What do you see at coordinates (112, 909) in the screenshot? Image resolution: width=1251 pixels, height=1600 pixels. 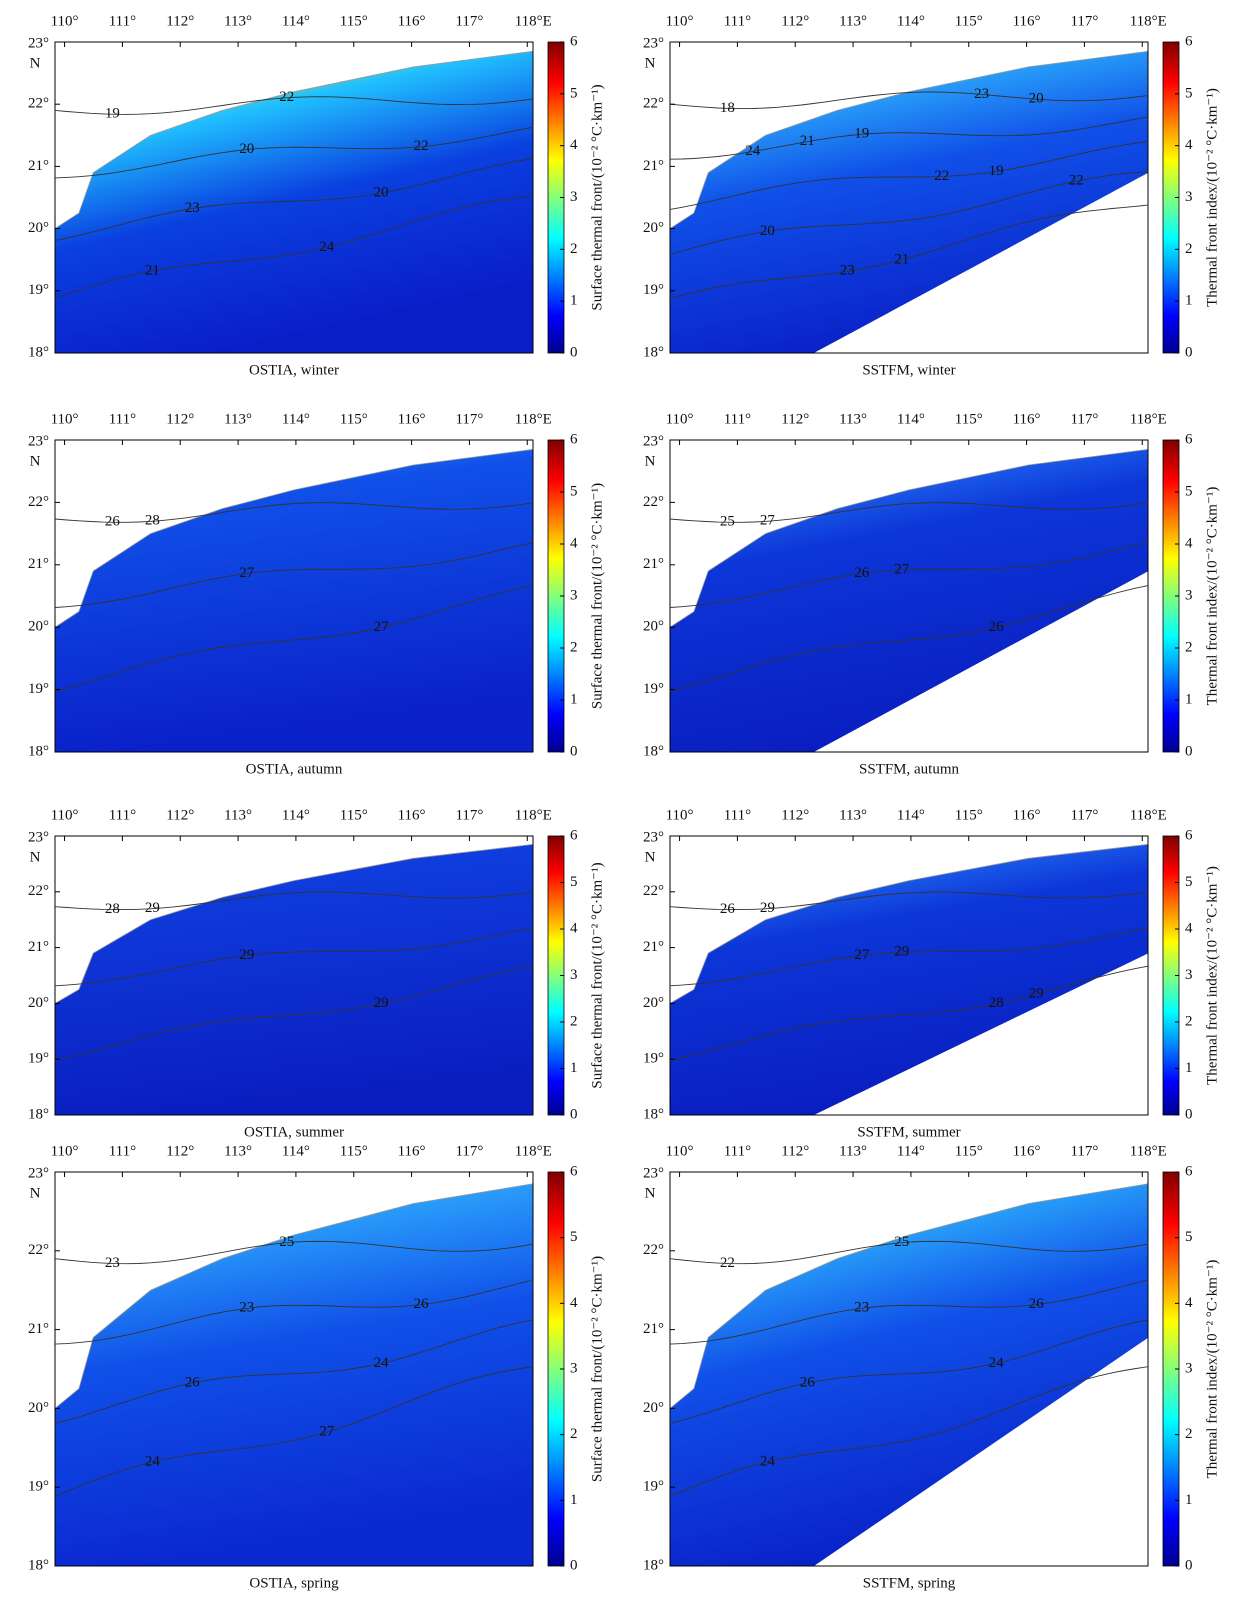 I see `contour-label: 28` at bounding box center [112, 909].